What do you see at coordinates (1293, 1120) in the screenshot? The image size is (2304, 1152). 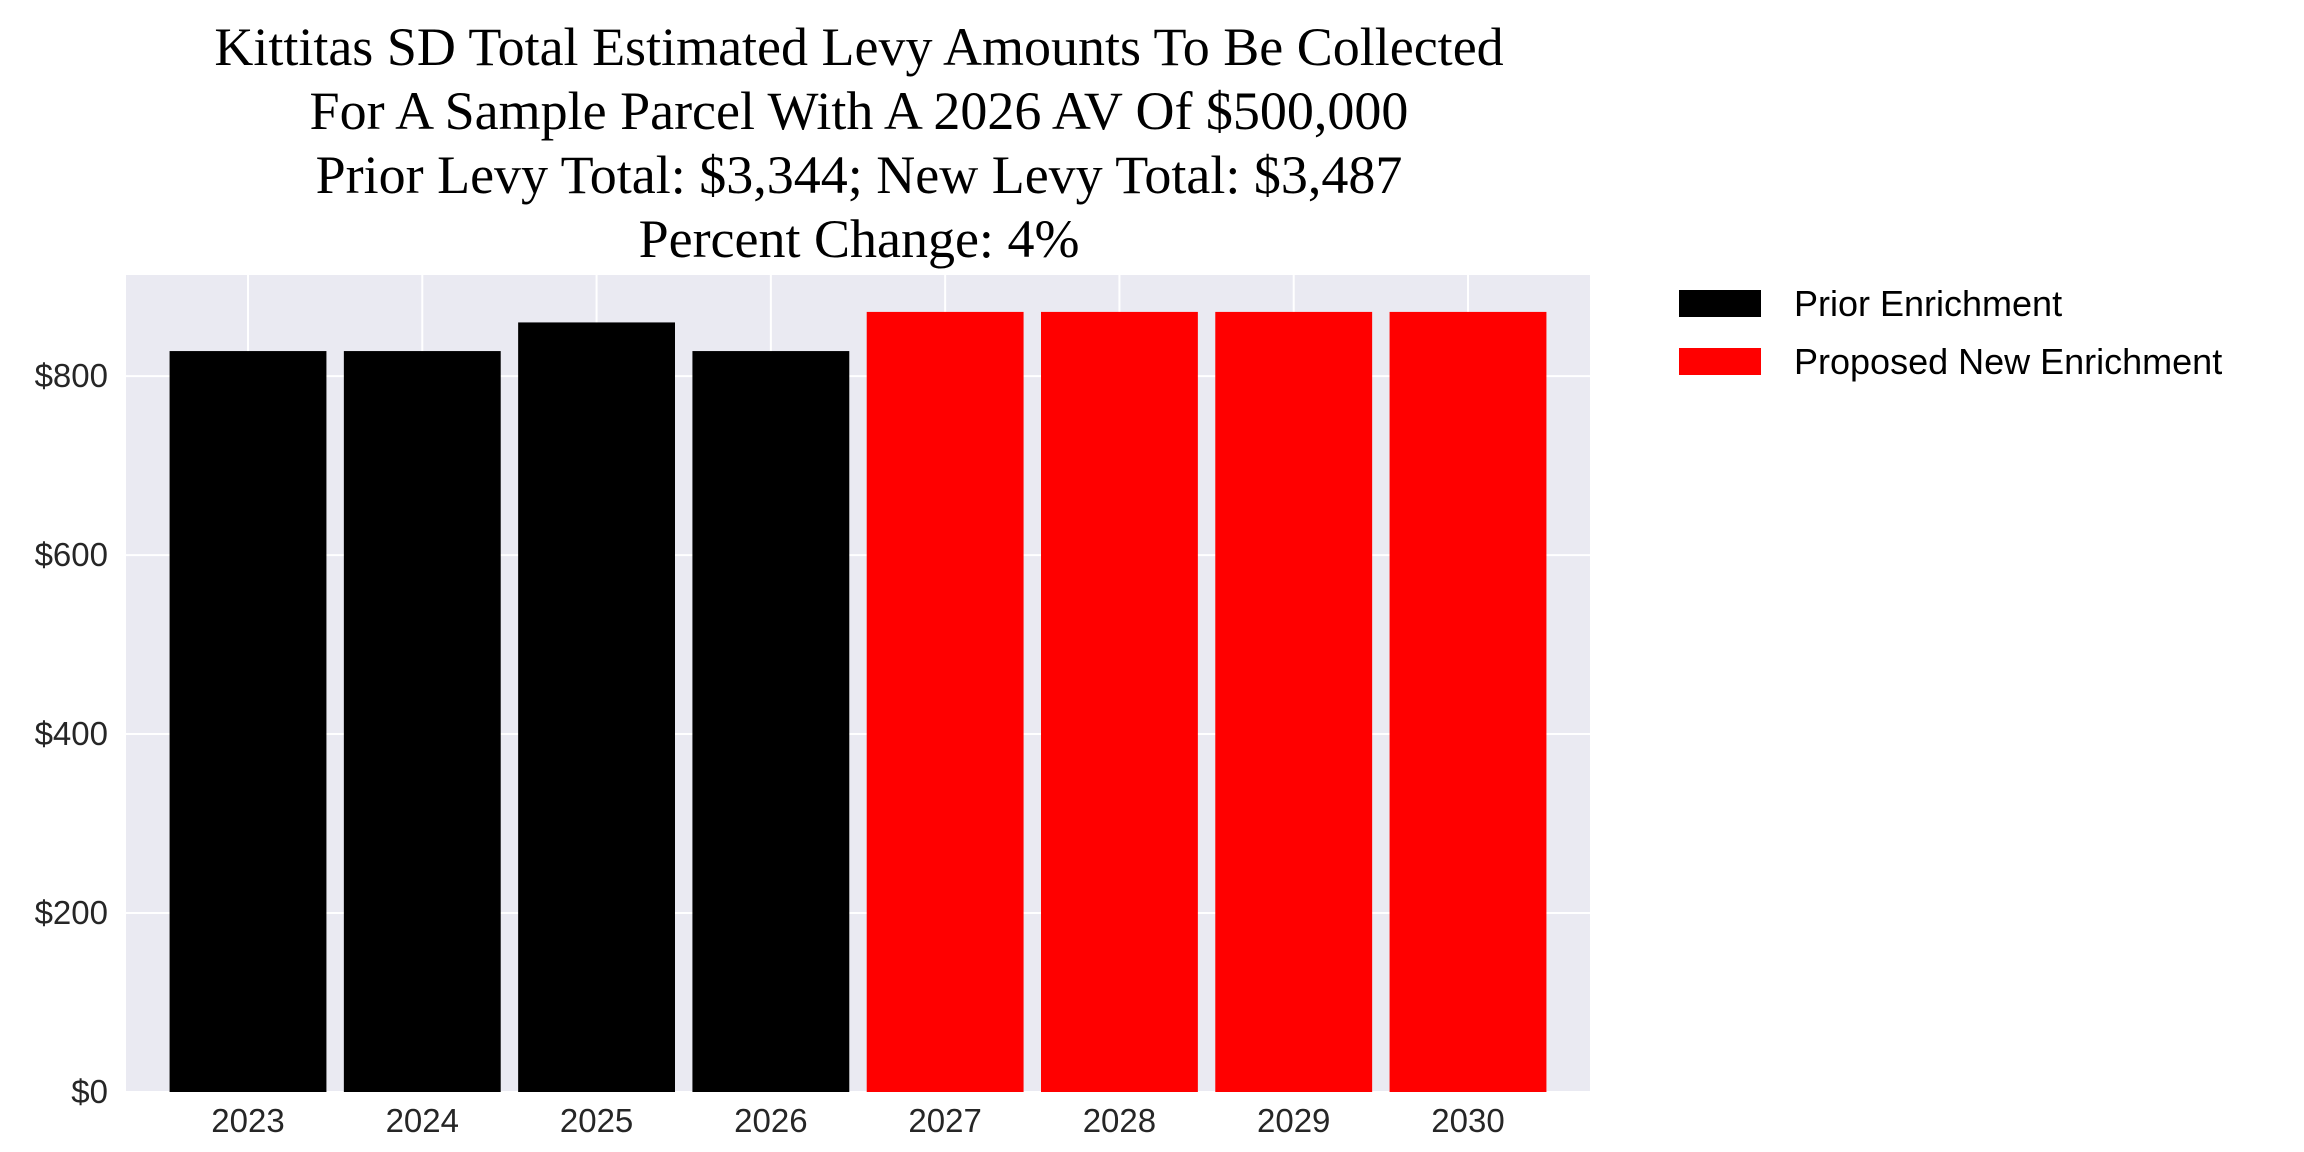 I see `x-tick-label: 2029` at bounding box center [1293, 1120].